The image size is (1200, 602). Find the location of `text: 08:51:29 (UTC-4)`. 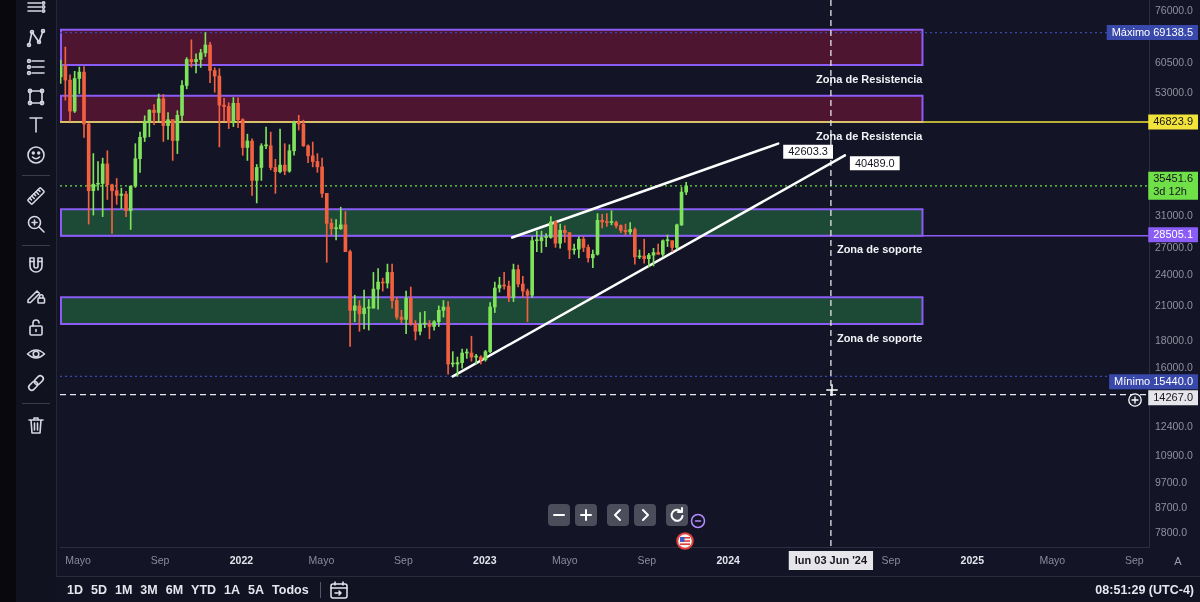

text: 08:51:29 (UTC-4) is located at coordinates (1145, 589).